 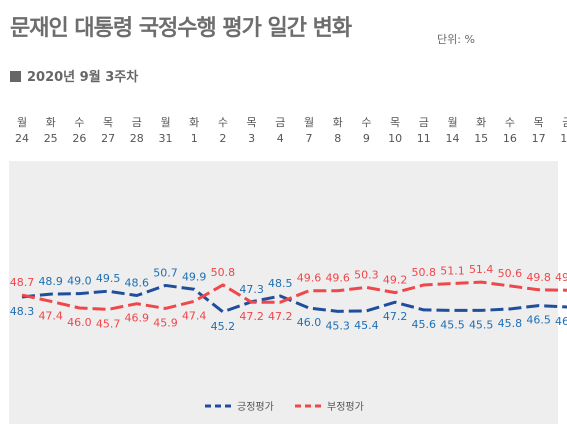 I want to click on period-label: 2020년 9월 3주차, so click(x=74, y=75).